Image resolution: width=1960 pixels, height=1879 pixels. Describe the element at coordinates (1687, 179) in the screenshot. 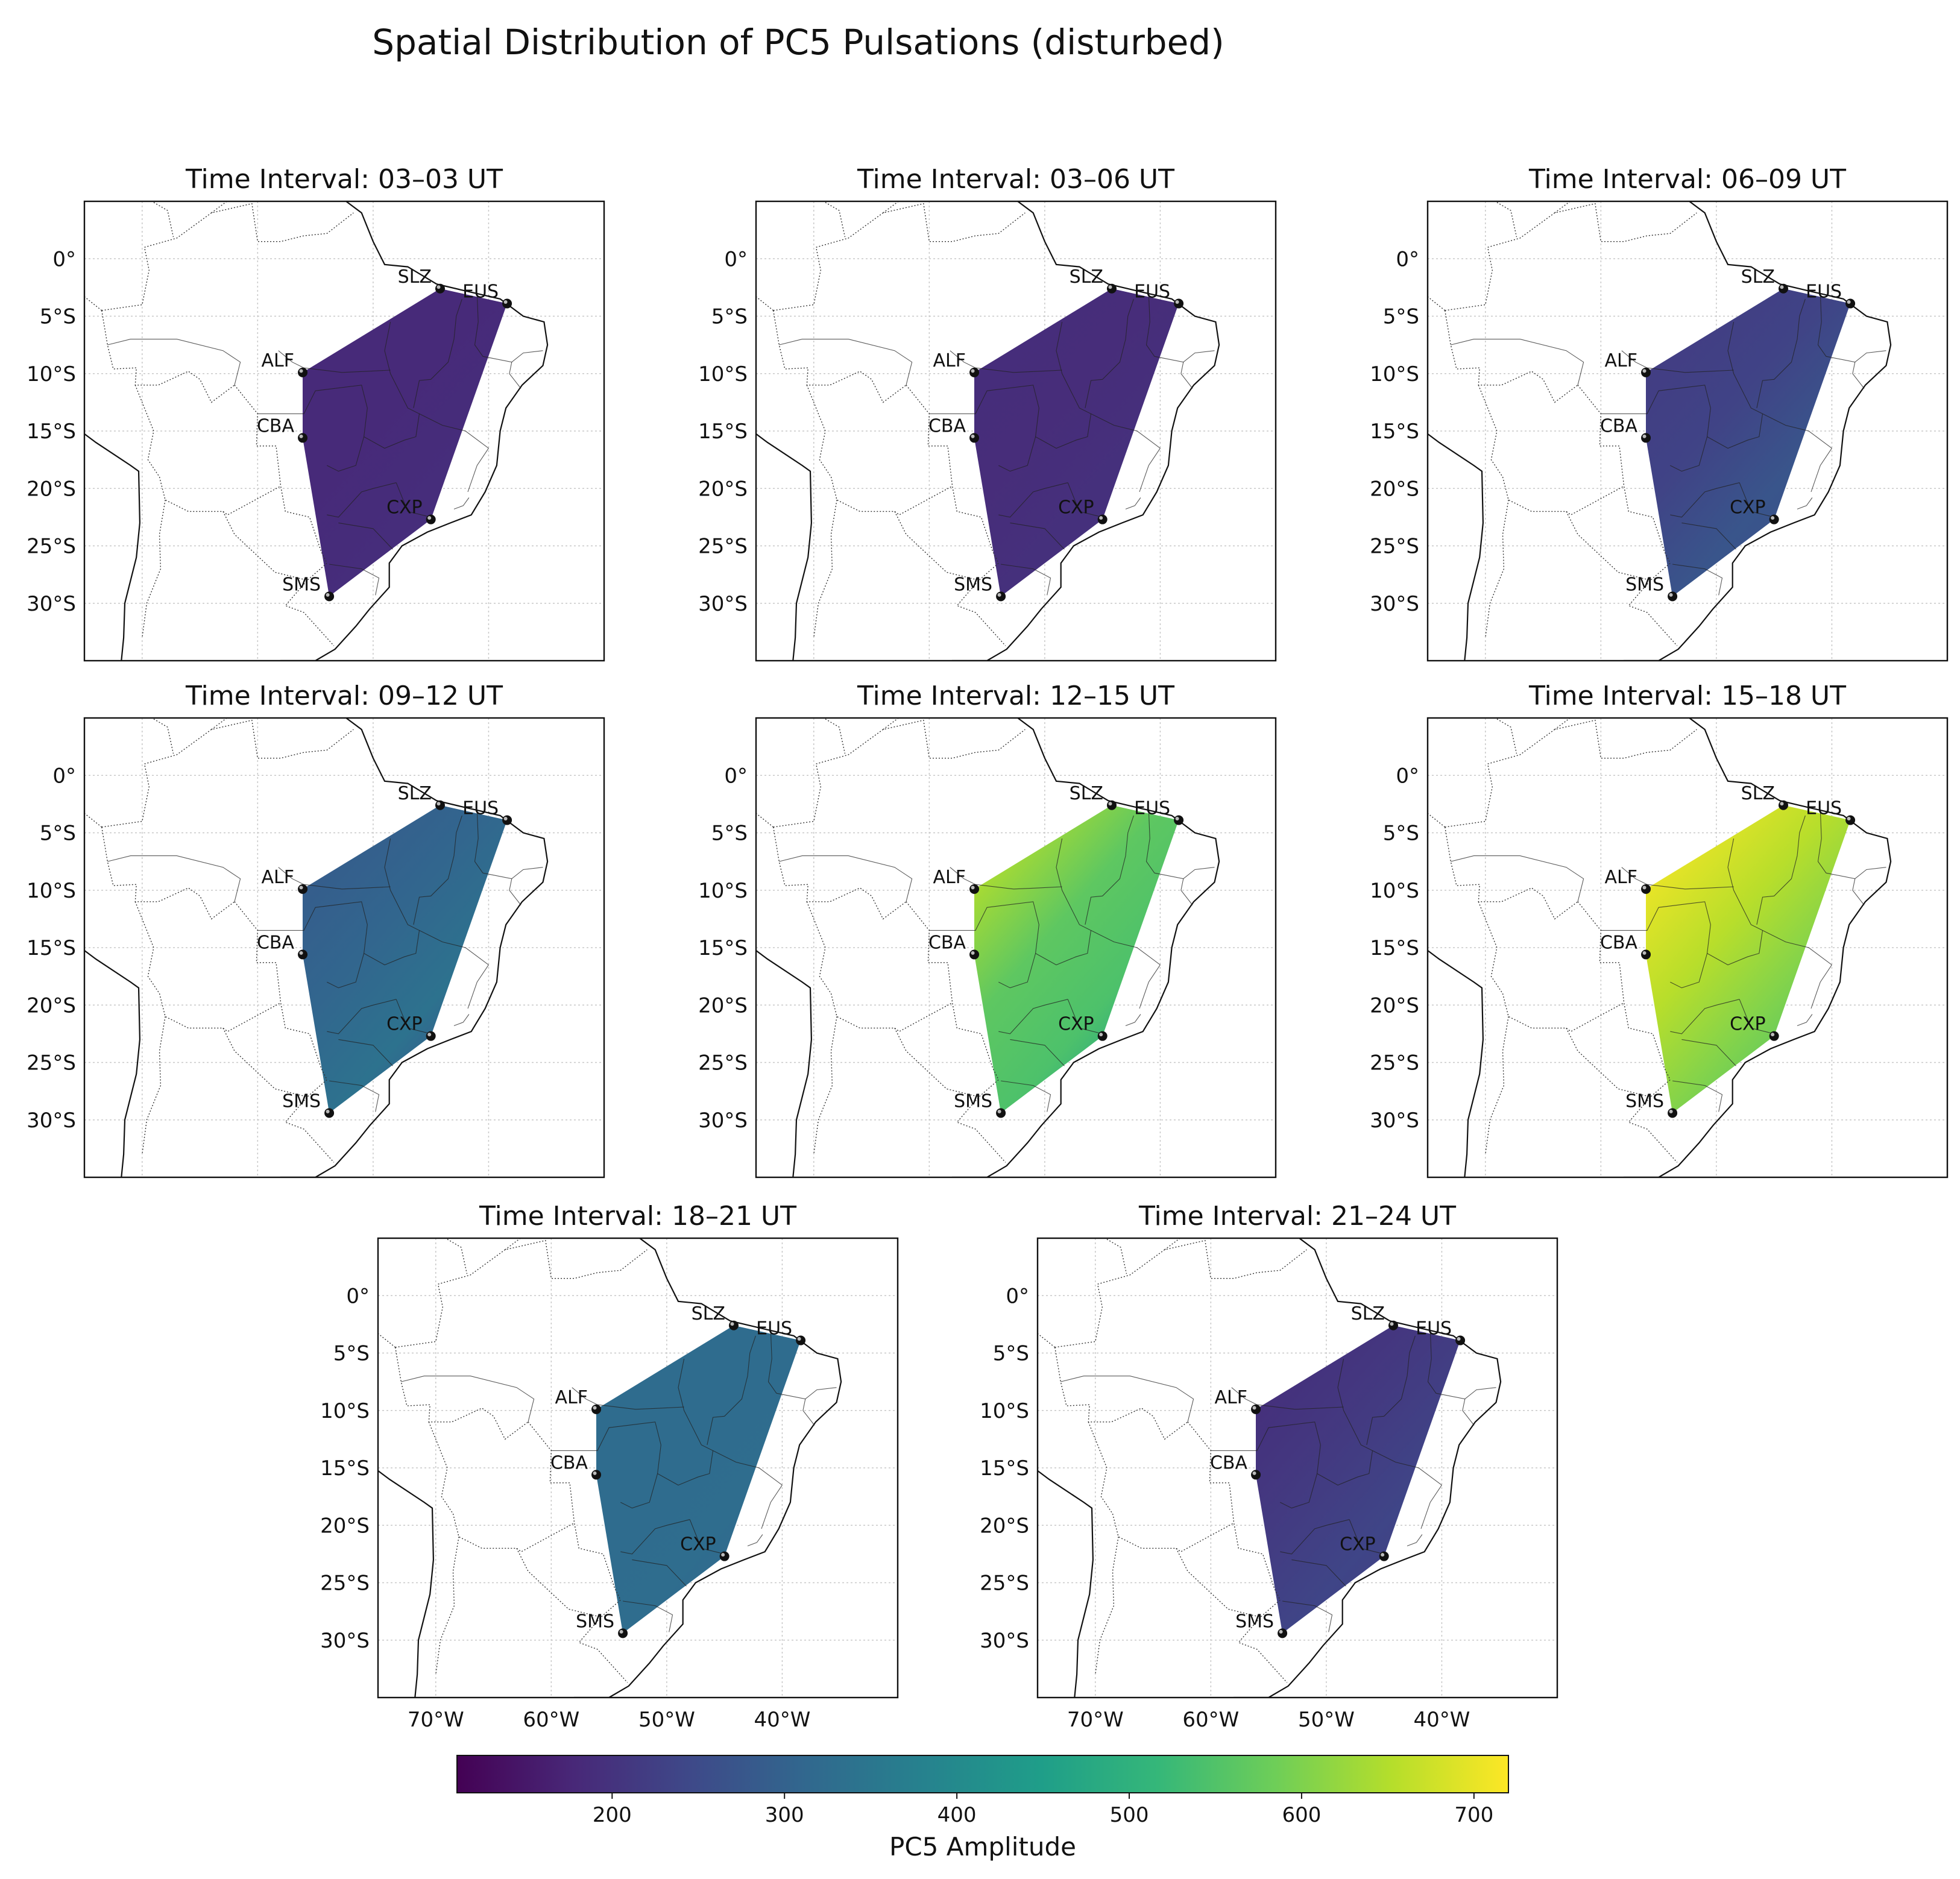

I see `panel-title: Time Interval: 06–09 UT` at that location.